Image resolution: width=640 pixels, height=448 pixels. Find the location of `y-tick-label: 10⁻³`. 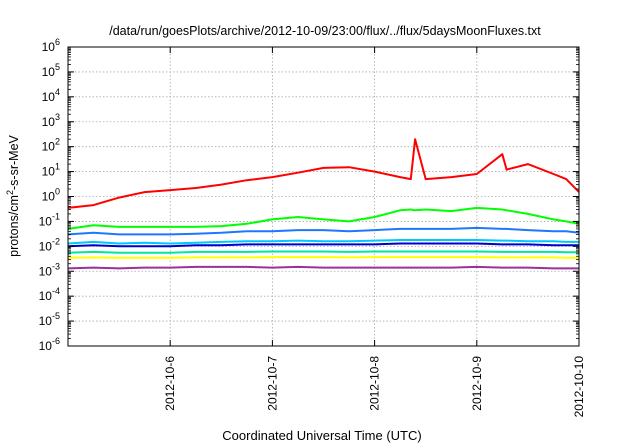

y-tick-label: 10⁻³ is located at coordinates (49, 269).